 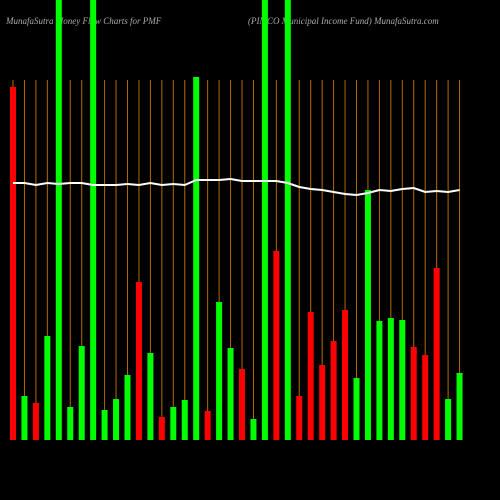 I want to click on money-flow-line, so click(x=236, y=187).